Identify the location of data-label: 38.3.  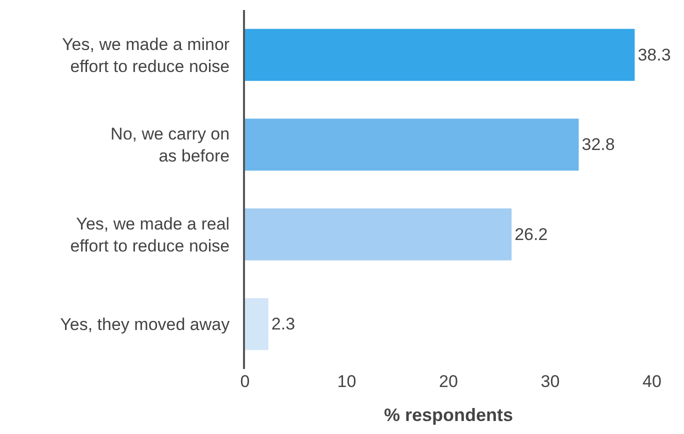
(654, 54).